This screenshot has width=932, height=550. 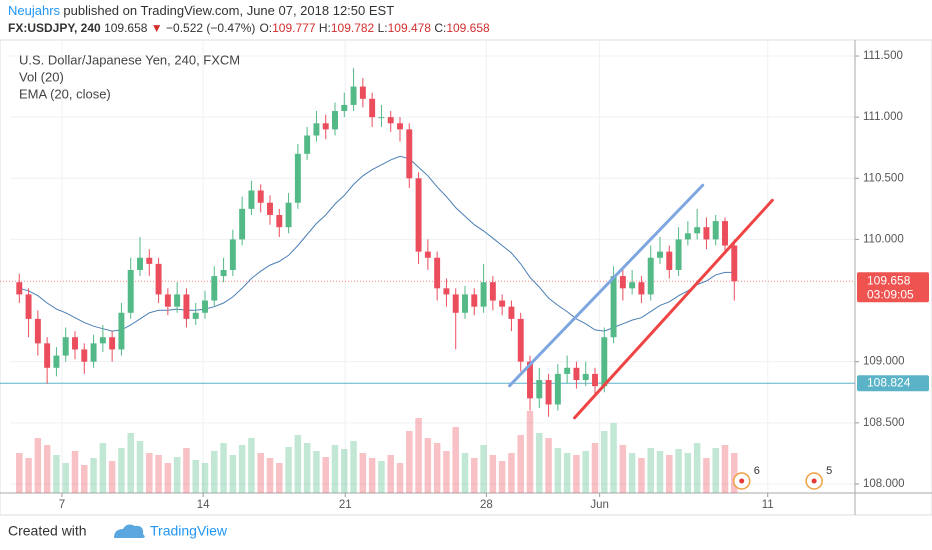 What do you see at coordinates (353, 28) in the screenshot?
I see `h-value: 109.782` at bounding box center [353, 28].